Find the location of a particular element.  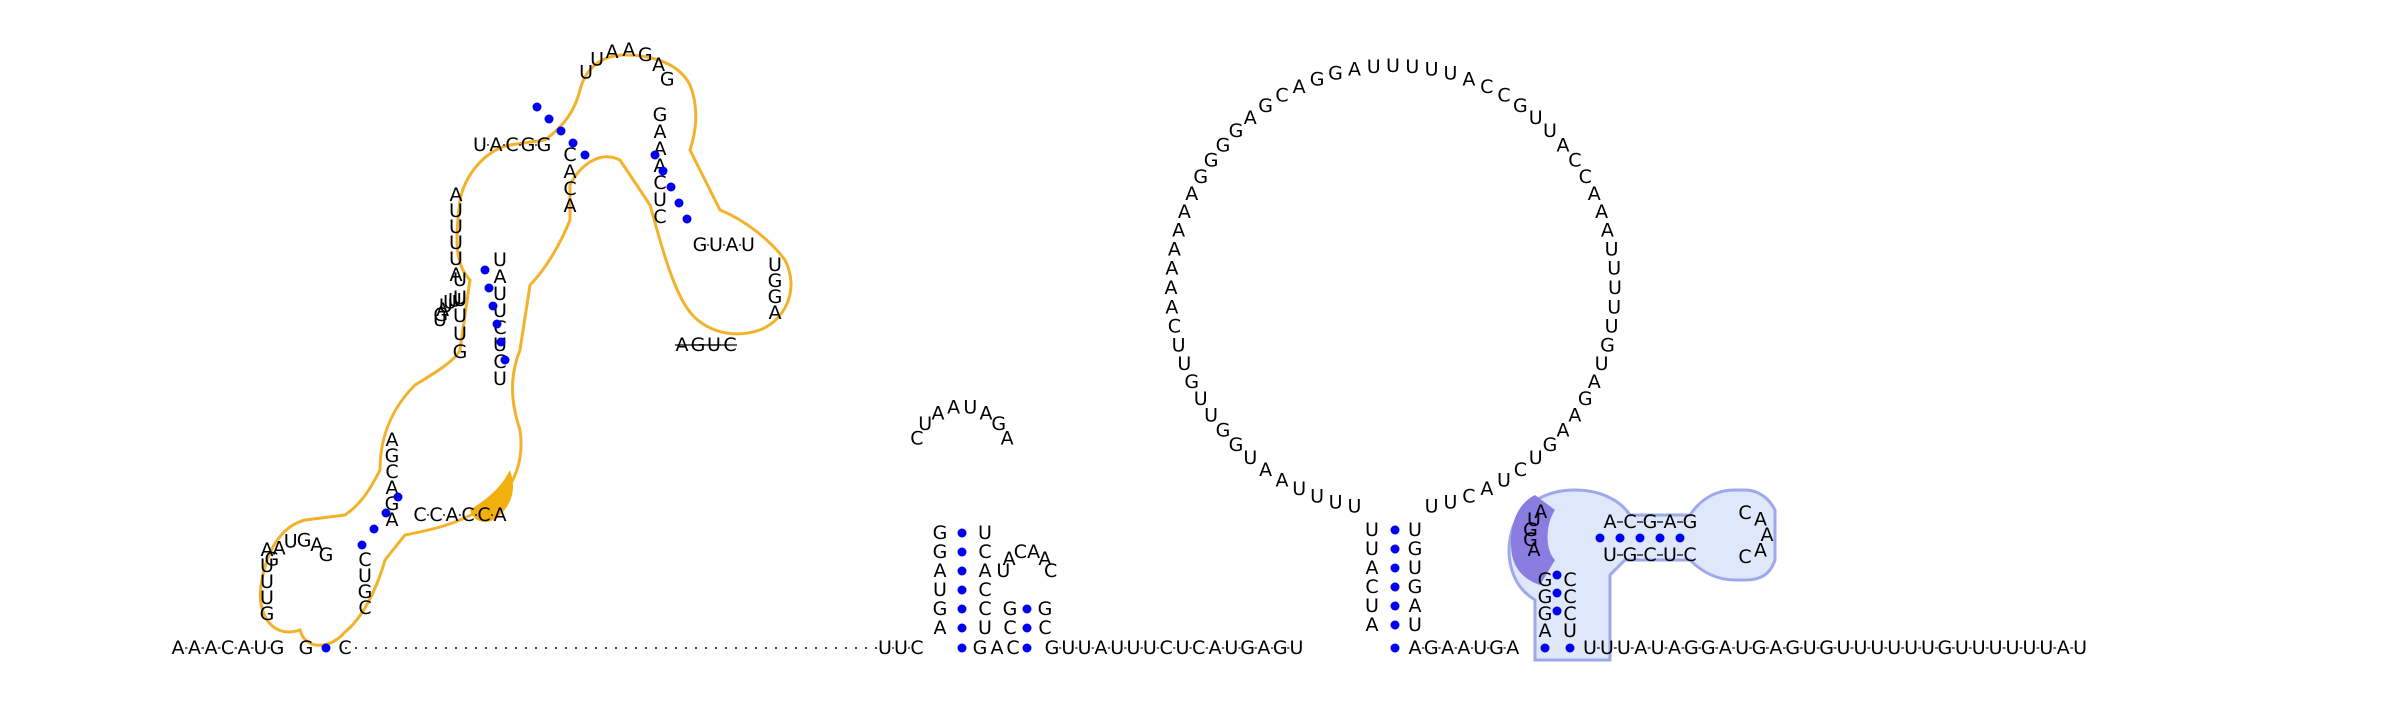

bigloop-stem-right: G is located at coordinates (1415, 587).